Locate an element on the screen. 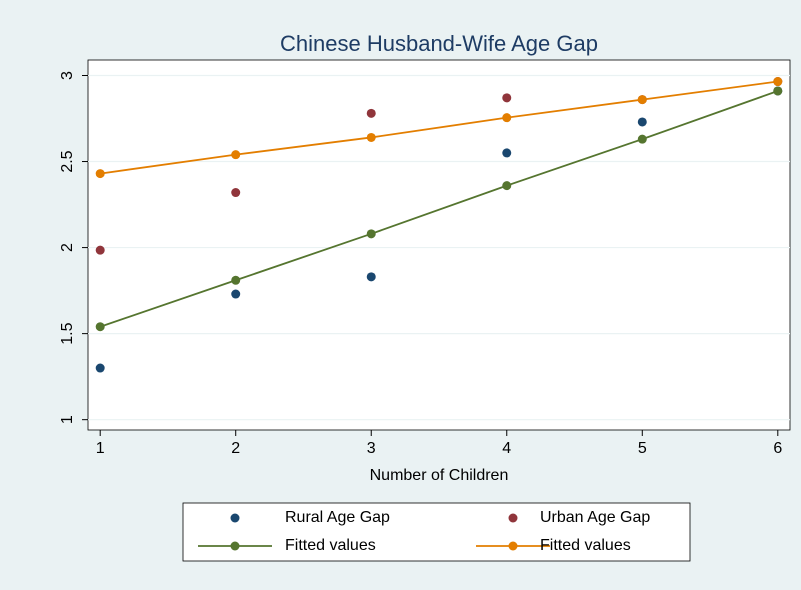  x-tick-label: 5 is located at coordinates (642, 448).